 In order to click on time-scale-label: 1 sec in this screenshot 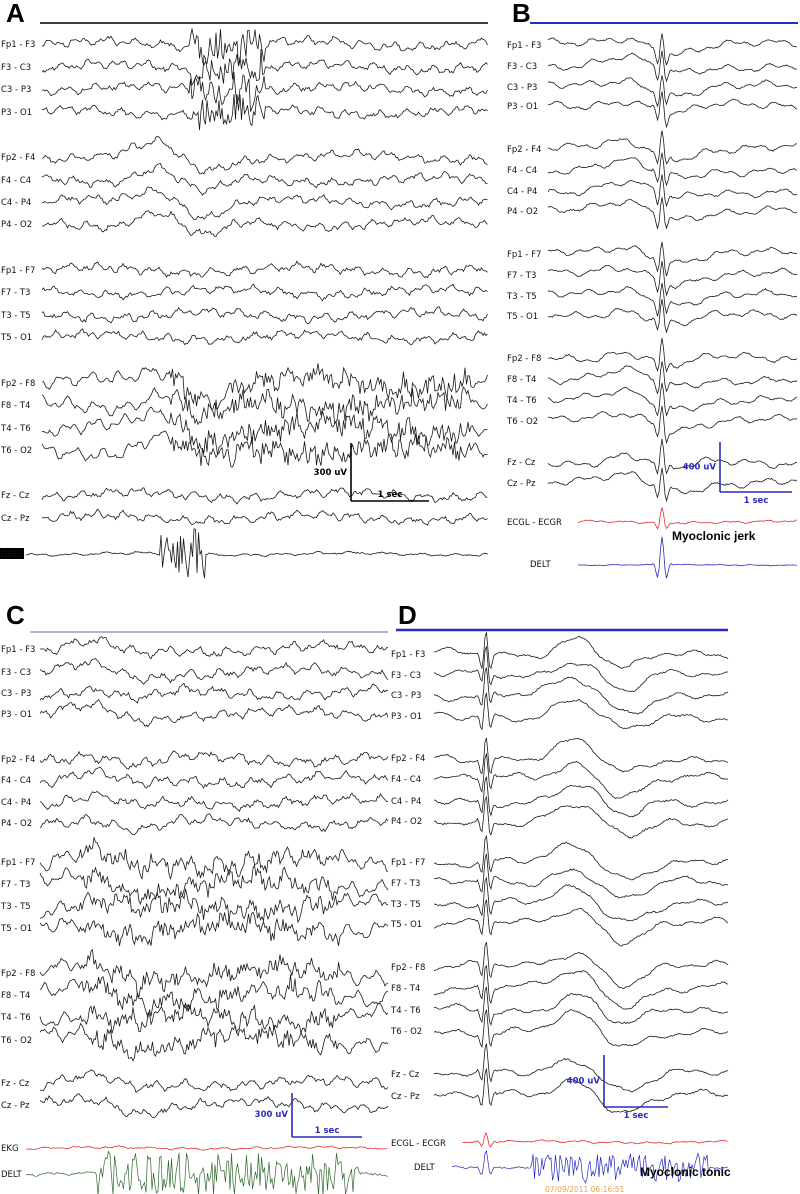, I will do `click(327, 1131)`.